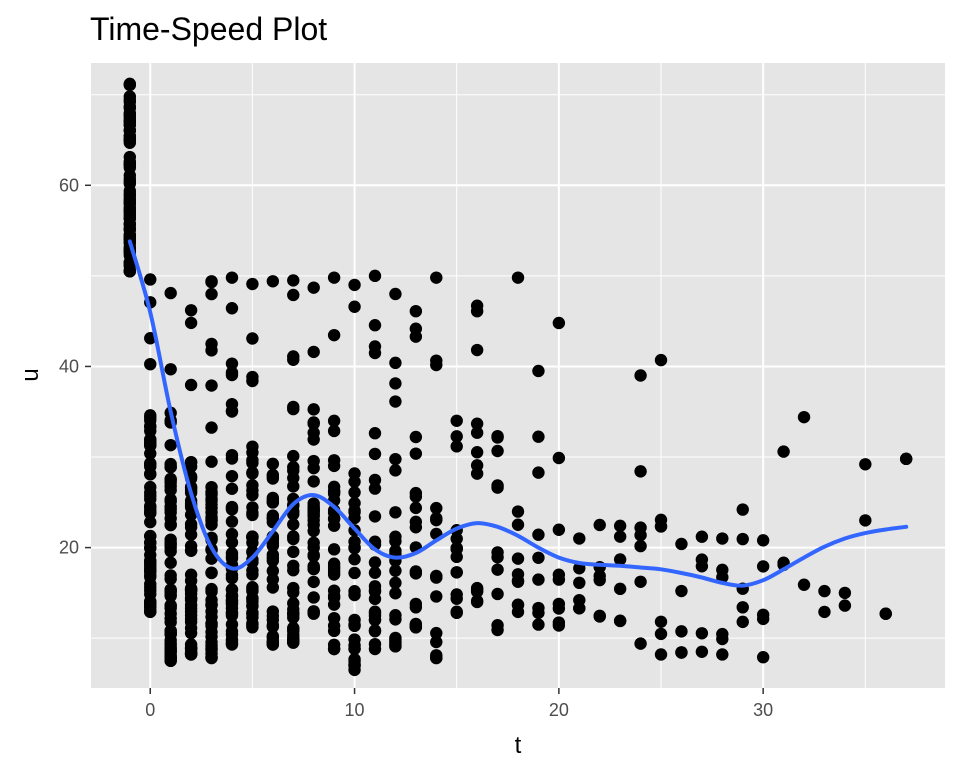 The image size is (960, 768). What do you see at coordinates (459, 704) in the screenshot?
I see `x-axis: 0 10 20 30` at bounding box center [459, 704].